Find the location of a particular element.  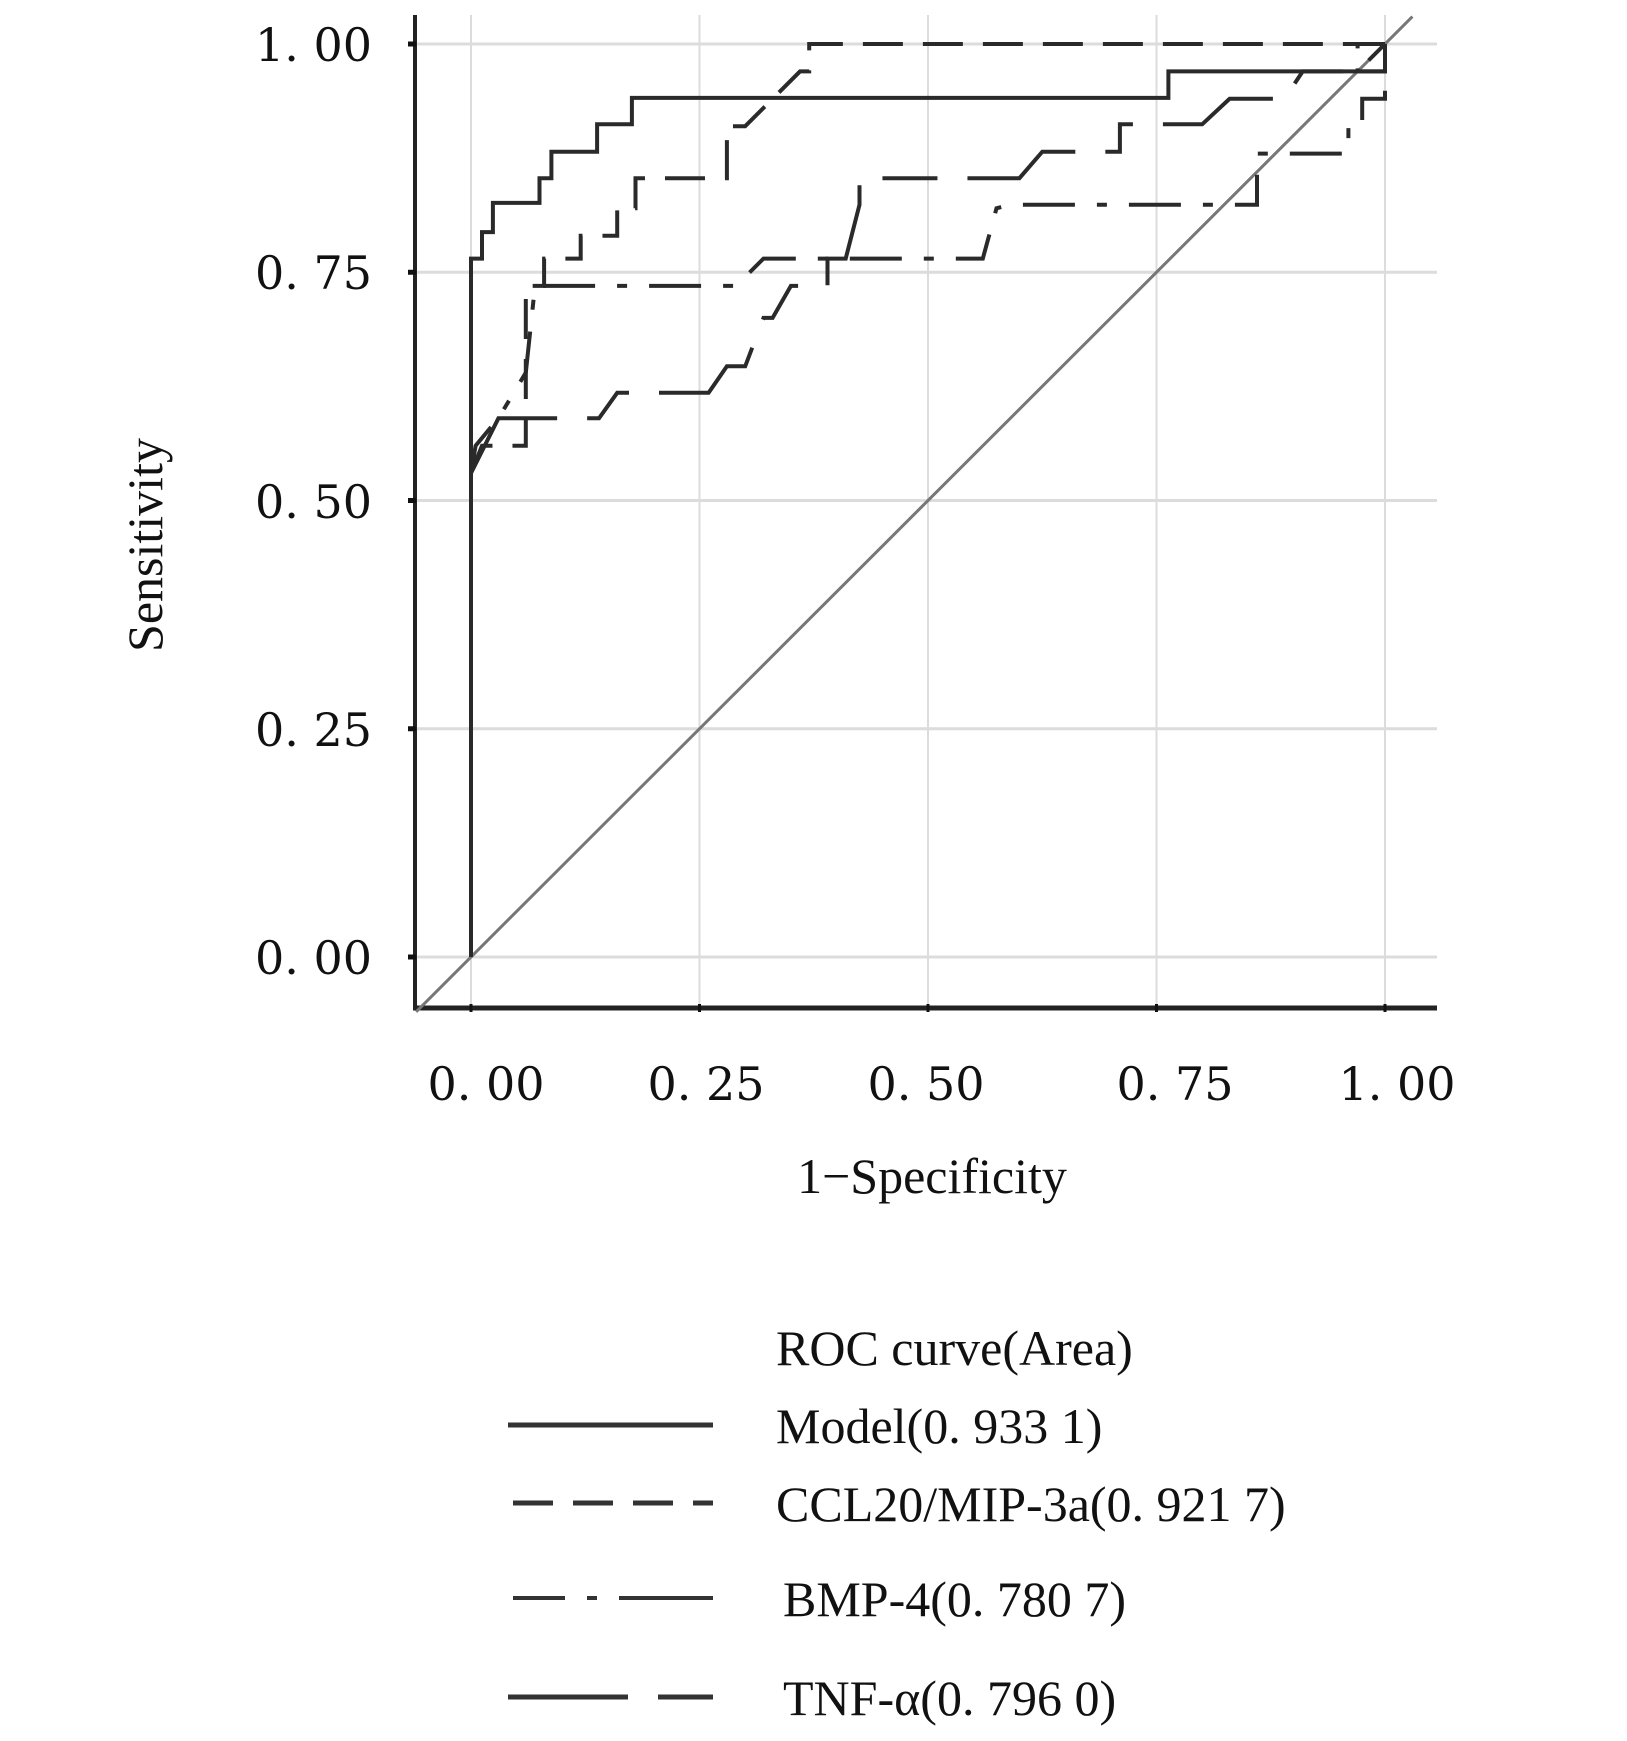

x-tick-label: 0. 00 is located at coordinates (485, 1084).